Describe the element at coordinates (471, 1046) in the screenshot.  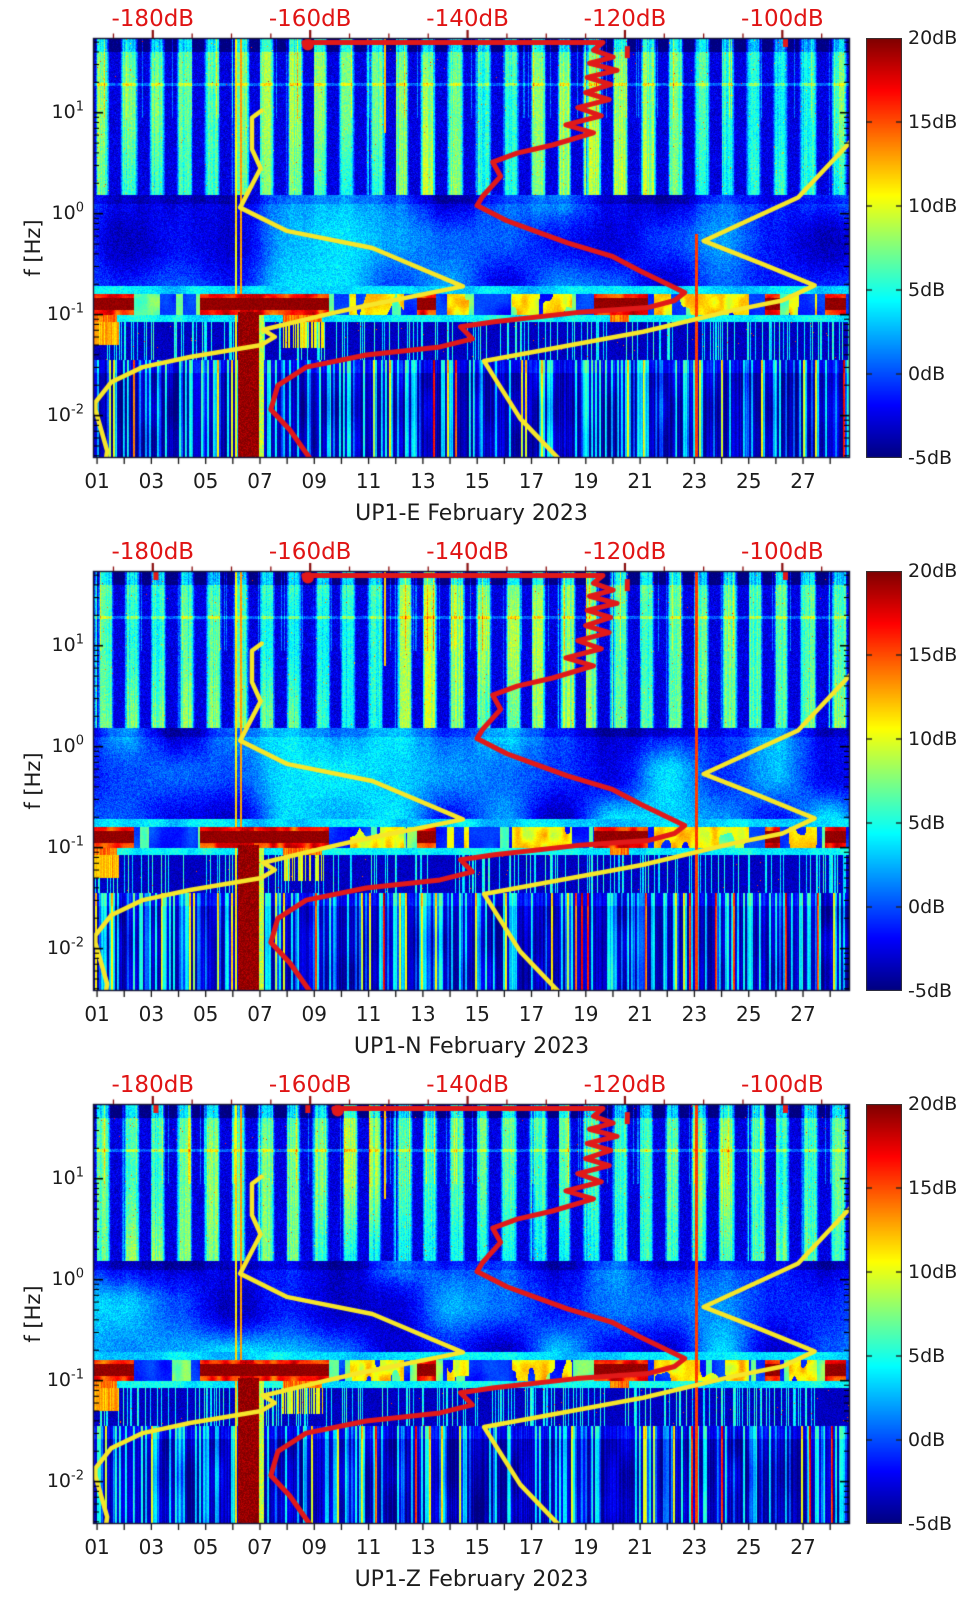
I see `panel-title: UP1-N February 2023` at that location.